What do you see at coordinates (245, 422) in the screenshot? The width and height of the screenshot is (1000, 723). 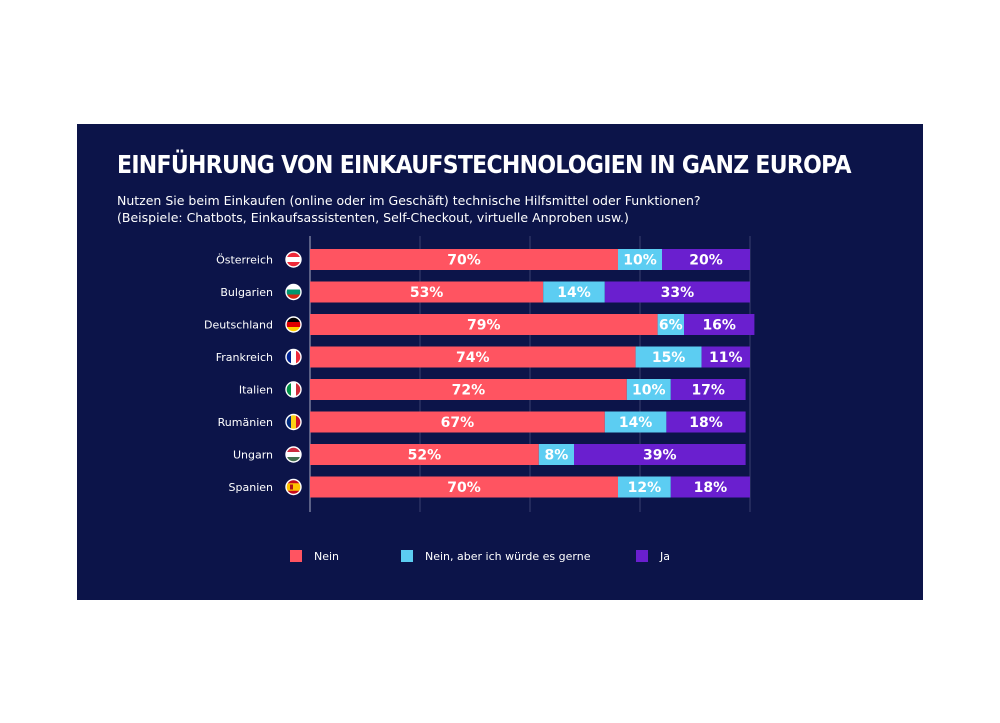 I see `country-label-rumaenien: Rumänien` at bounding box center [245, 422].